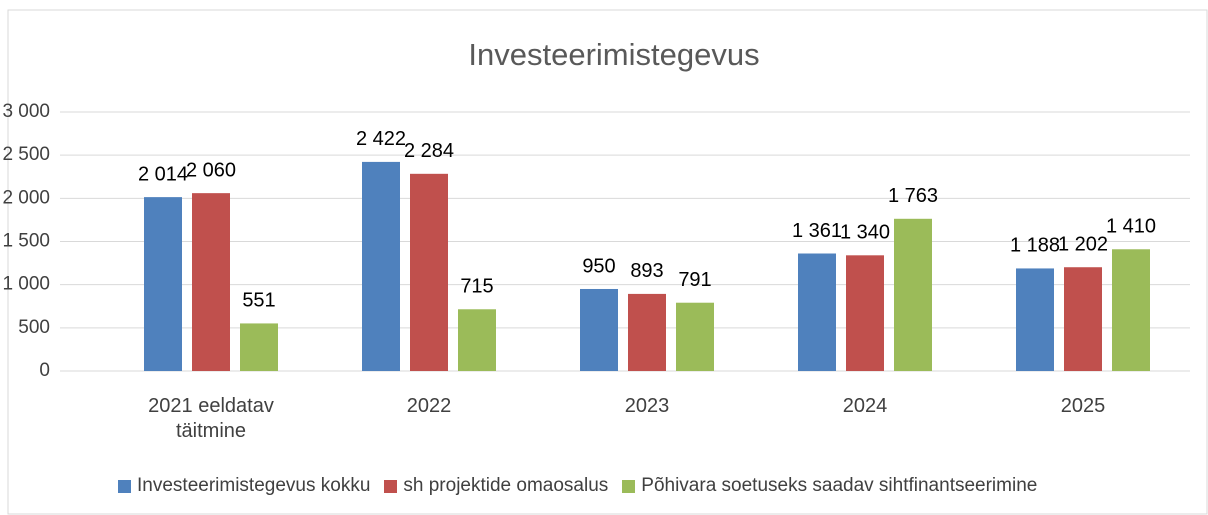  Describe the element at coordinates (913, 196) in the screenshot. I see `data-label: 1 763` at that location.